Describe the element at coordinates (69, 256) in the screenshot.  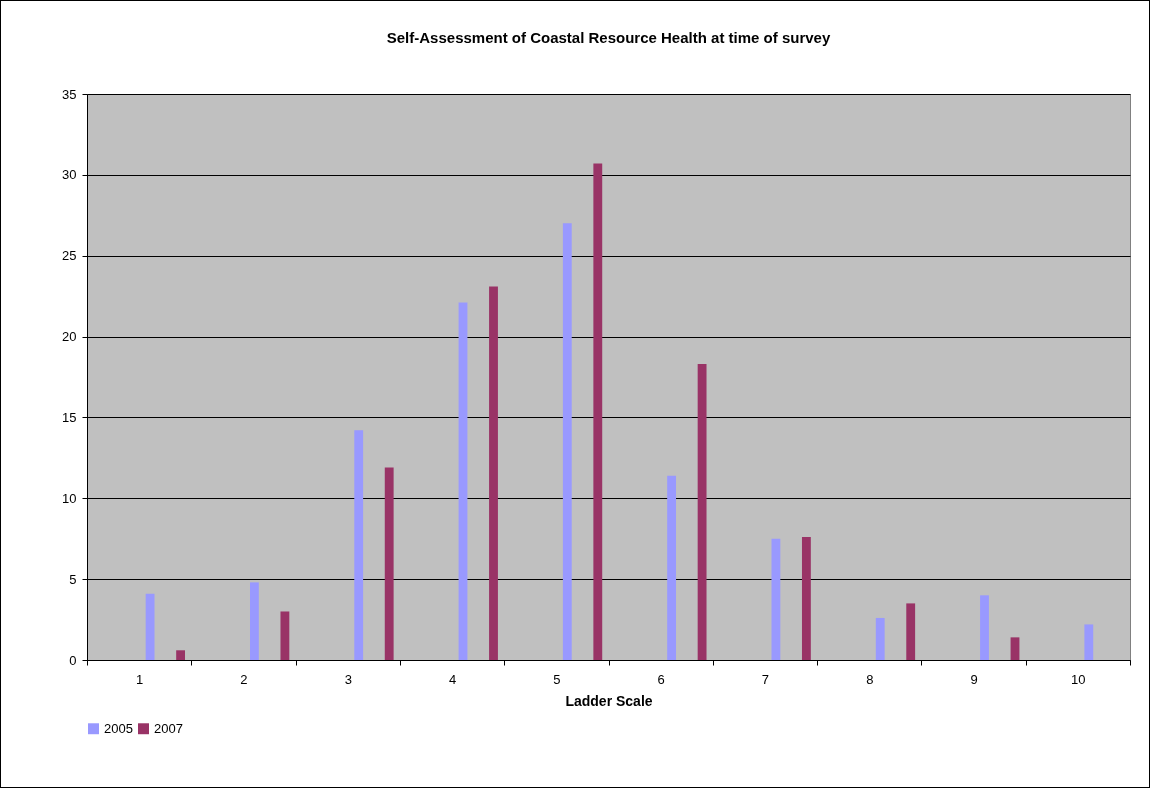
I see `y-tick-label: 25` at that location.